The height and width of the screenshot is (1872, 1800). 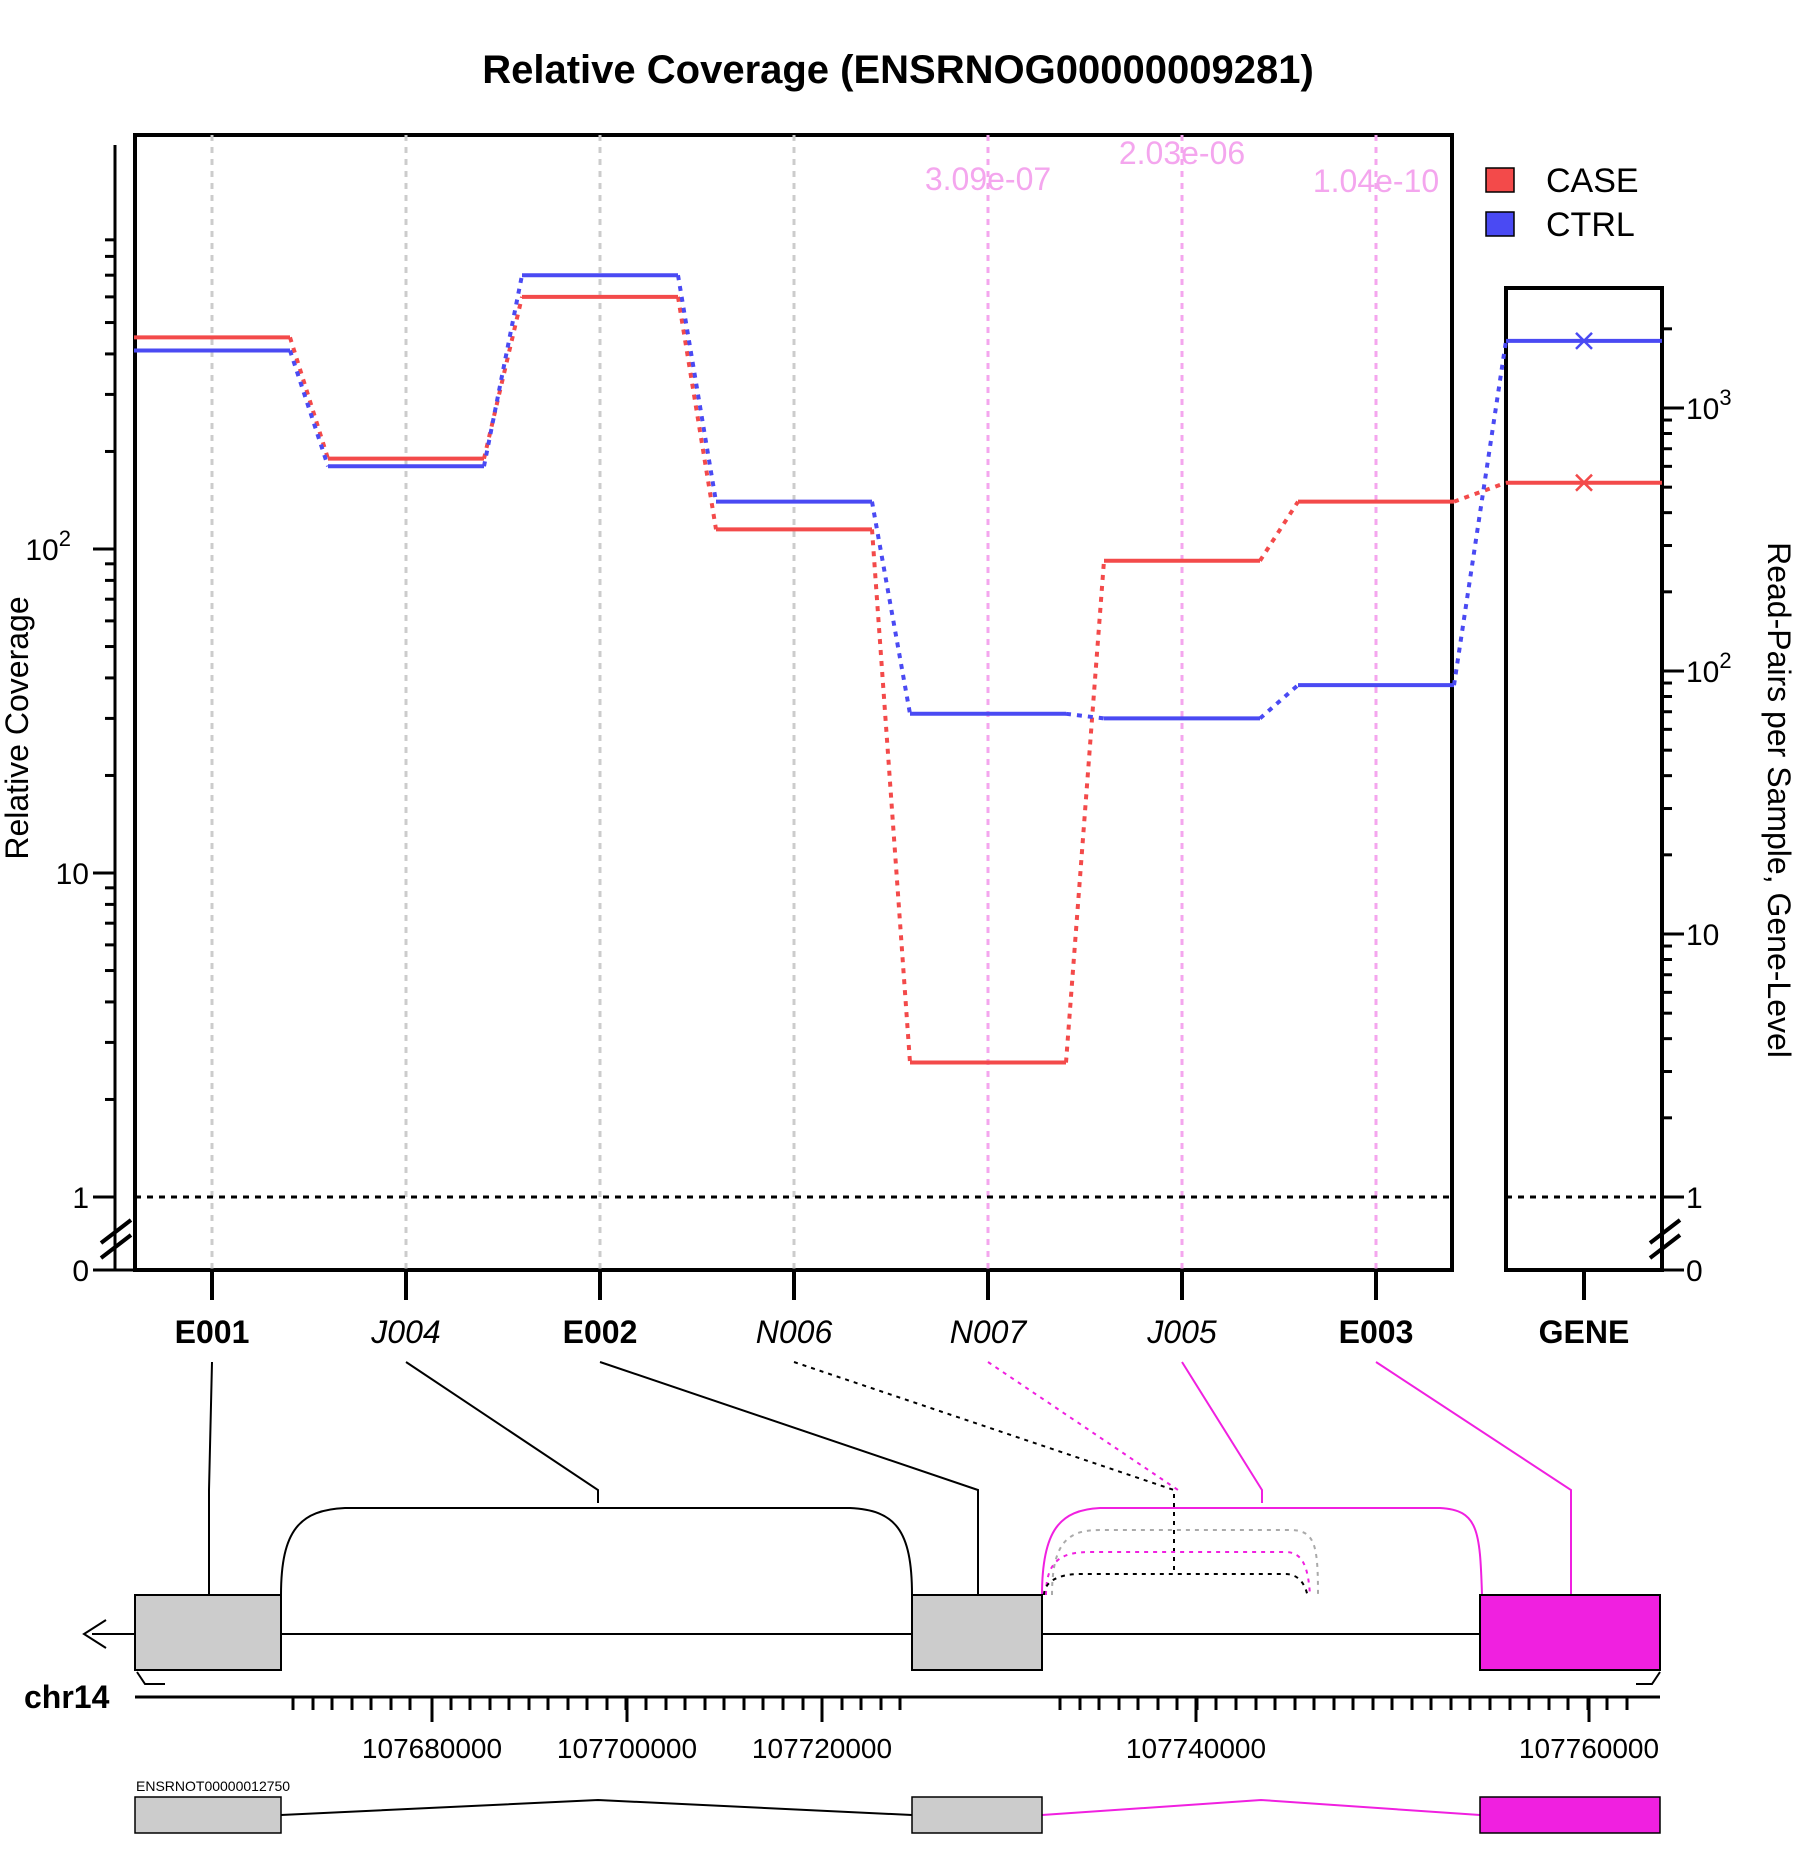 What do you see at coordinates (989, 1332) in the screenshot?
I see `feature-label-n007: N007` at bounding box center [989, 1332].